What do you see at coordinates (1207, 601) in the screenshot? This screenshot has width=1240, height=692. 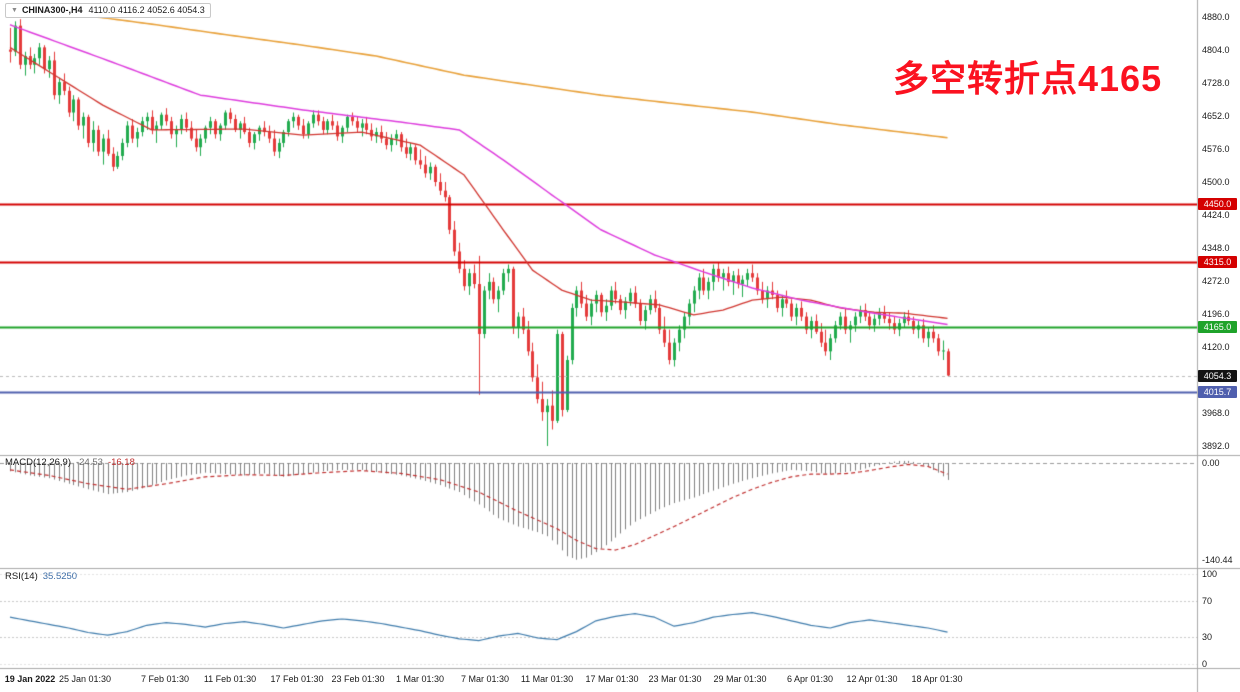 I see `rsi-tick-label: 70` at bounding box center [1207, 601].